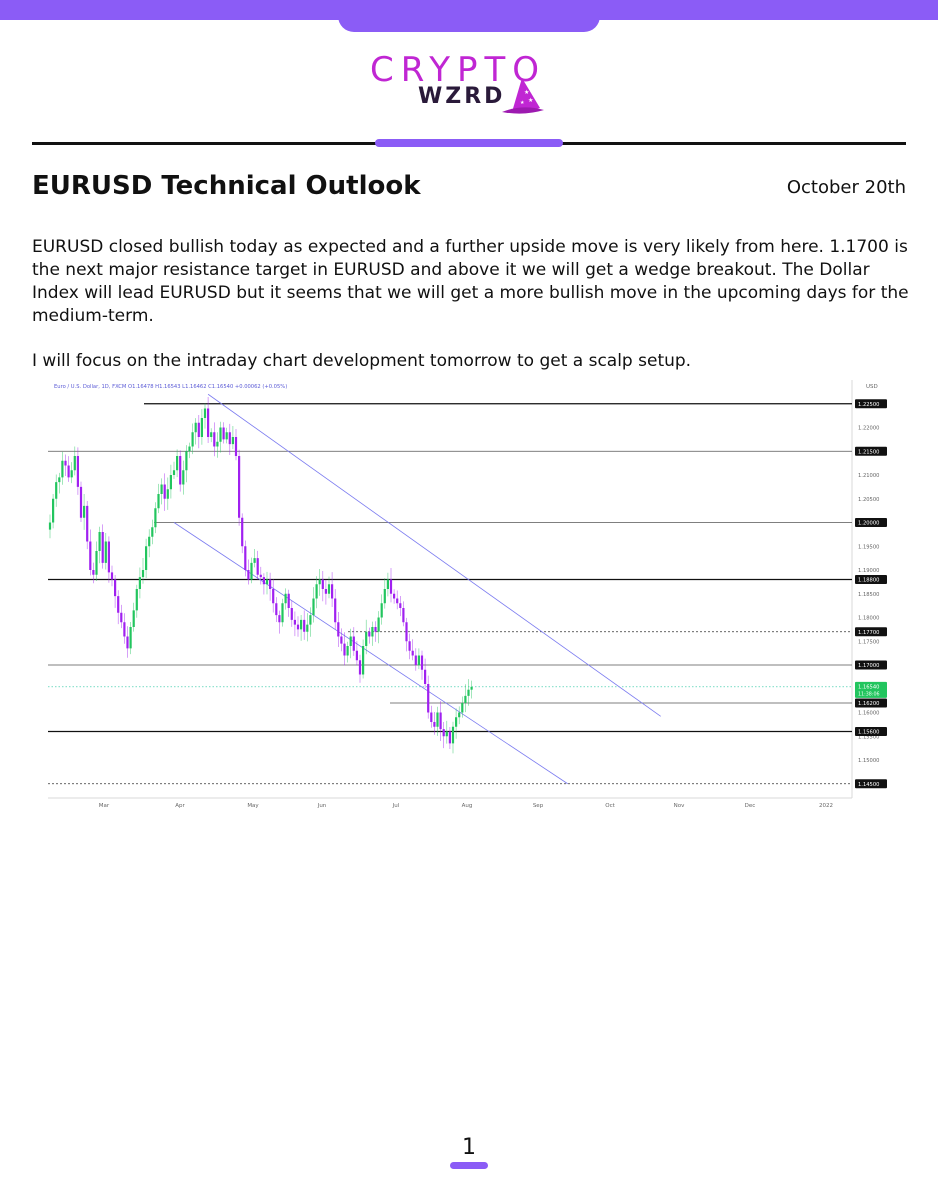 This screenshot has height=1200, width=938. Describe the element at coordinates (469, 16) in the screenshot. I see `top-accent-tab` at that location.